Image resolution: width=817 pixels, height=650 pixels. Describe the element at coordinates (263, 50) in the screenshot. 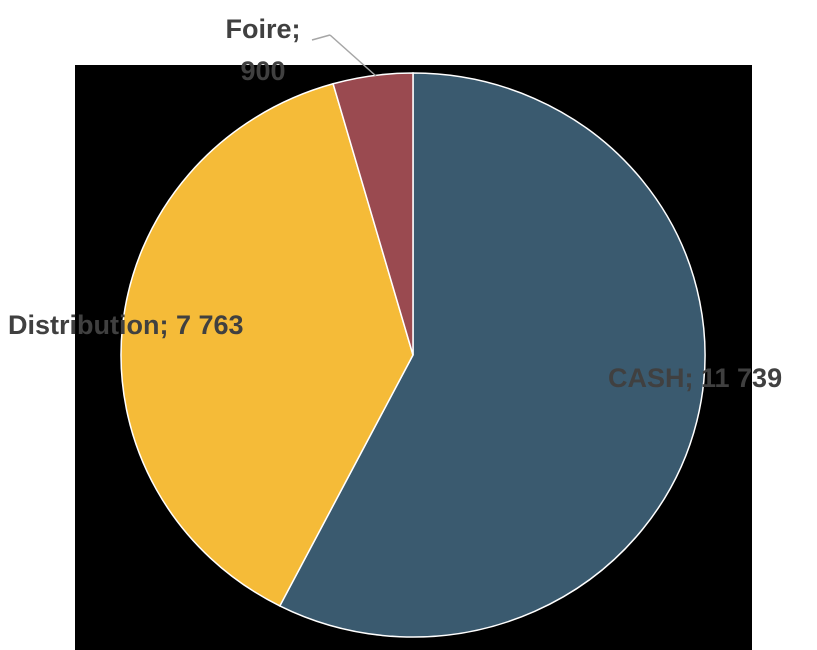

I see `data-label: Foire; 900` at that location.